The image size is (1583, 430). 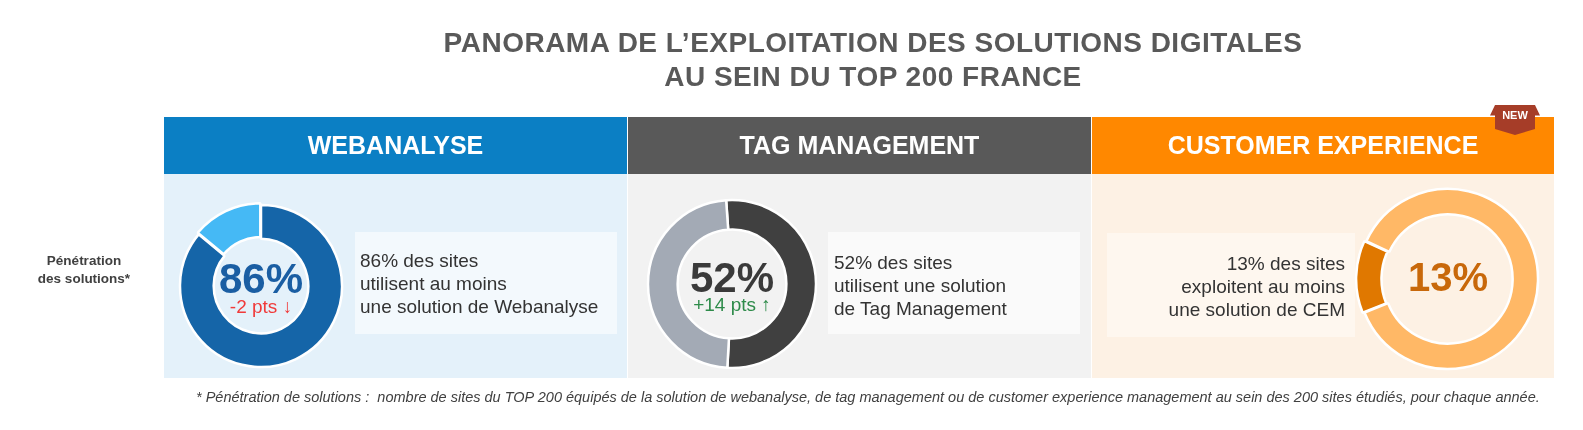 What do you see at coordinates (395, 145) in the screenshot?
I see `text: WEBANALYSE` at bounding box center [395, 145].